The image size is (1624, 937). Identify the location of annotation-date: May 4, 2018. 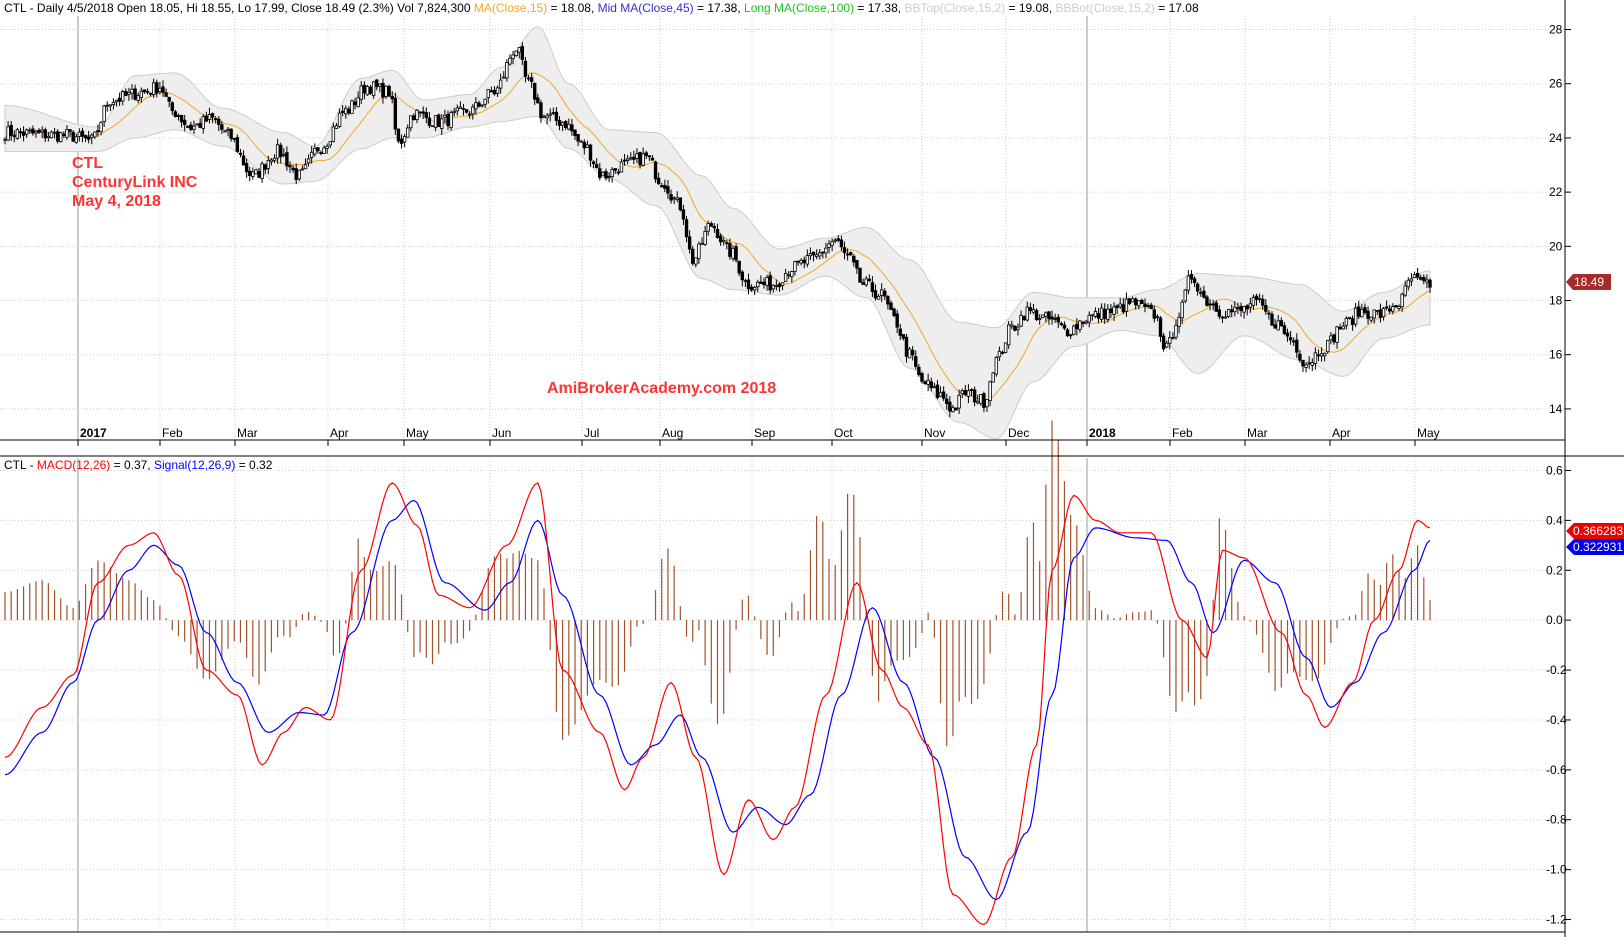
(116, 201).